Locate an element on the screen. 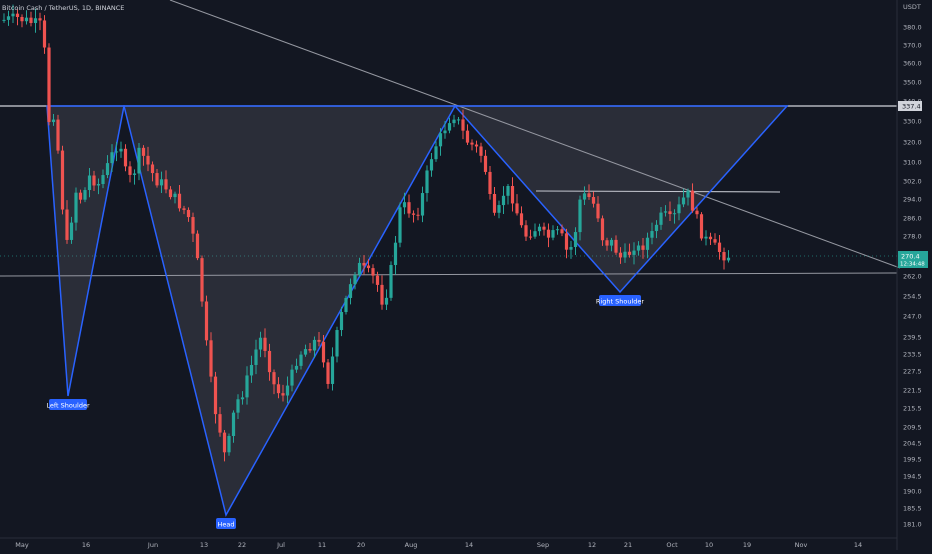 The width and height of the screenshot is (932, 554). right-shoulder-pattern is located at coordinates (621, 199).